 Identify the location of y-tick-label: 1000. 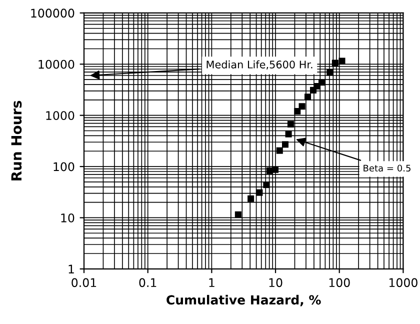
(60, 115).